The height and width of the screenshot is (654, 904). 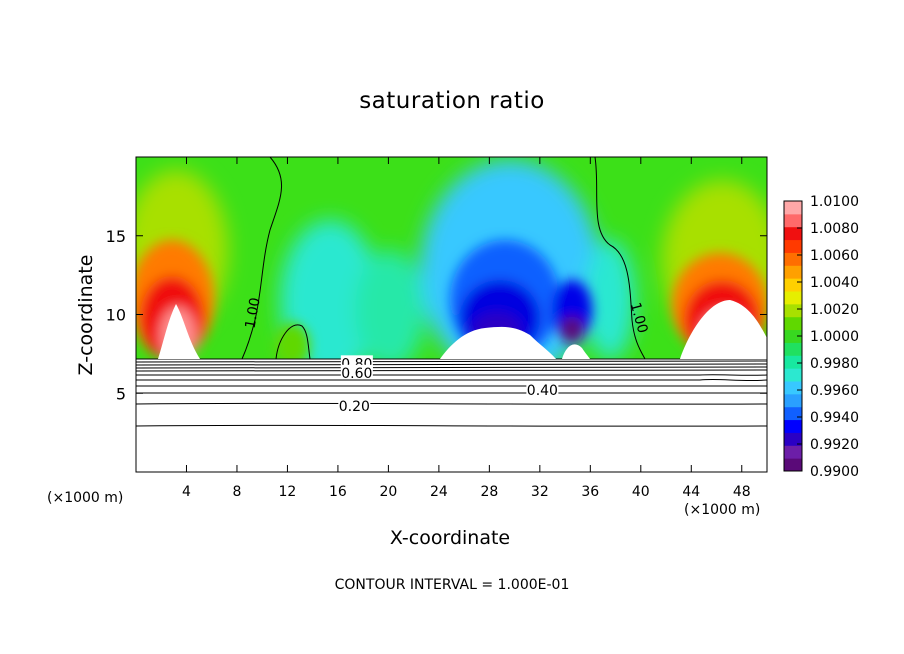 I want to click on colorbar-label: 0.9940, so click(x=834, y=418).